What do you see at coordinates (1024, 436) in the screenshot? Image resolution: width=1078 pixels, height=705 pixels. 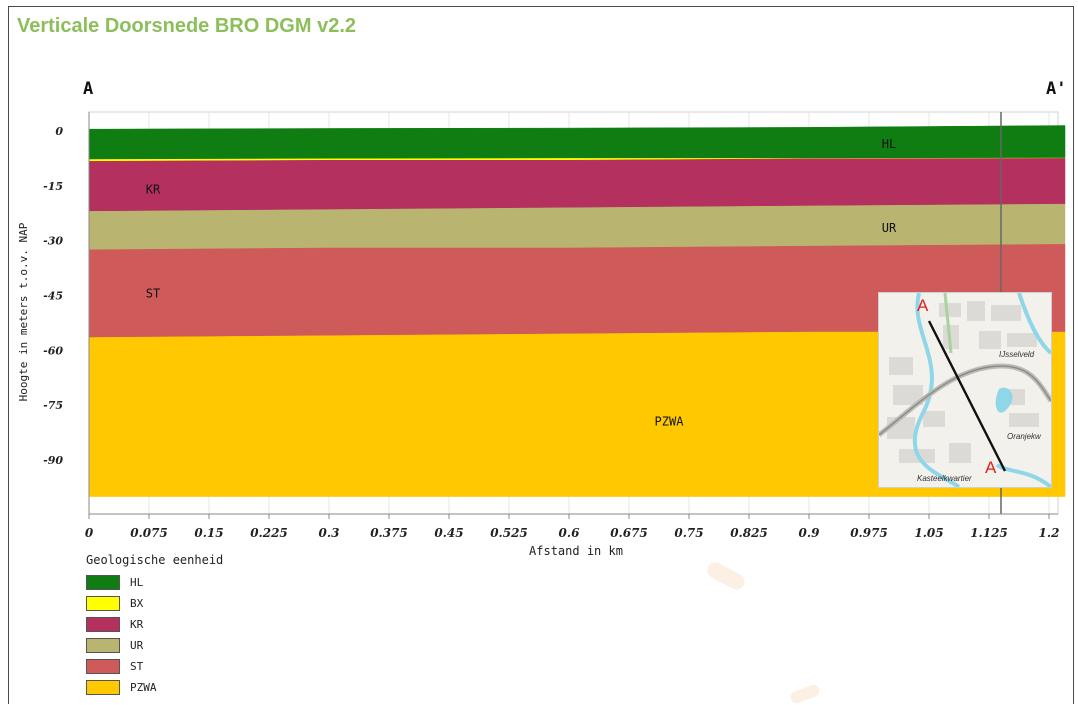 I see `map-place-label: Oranjekw` at bounding box center [1024, 436].